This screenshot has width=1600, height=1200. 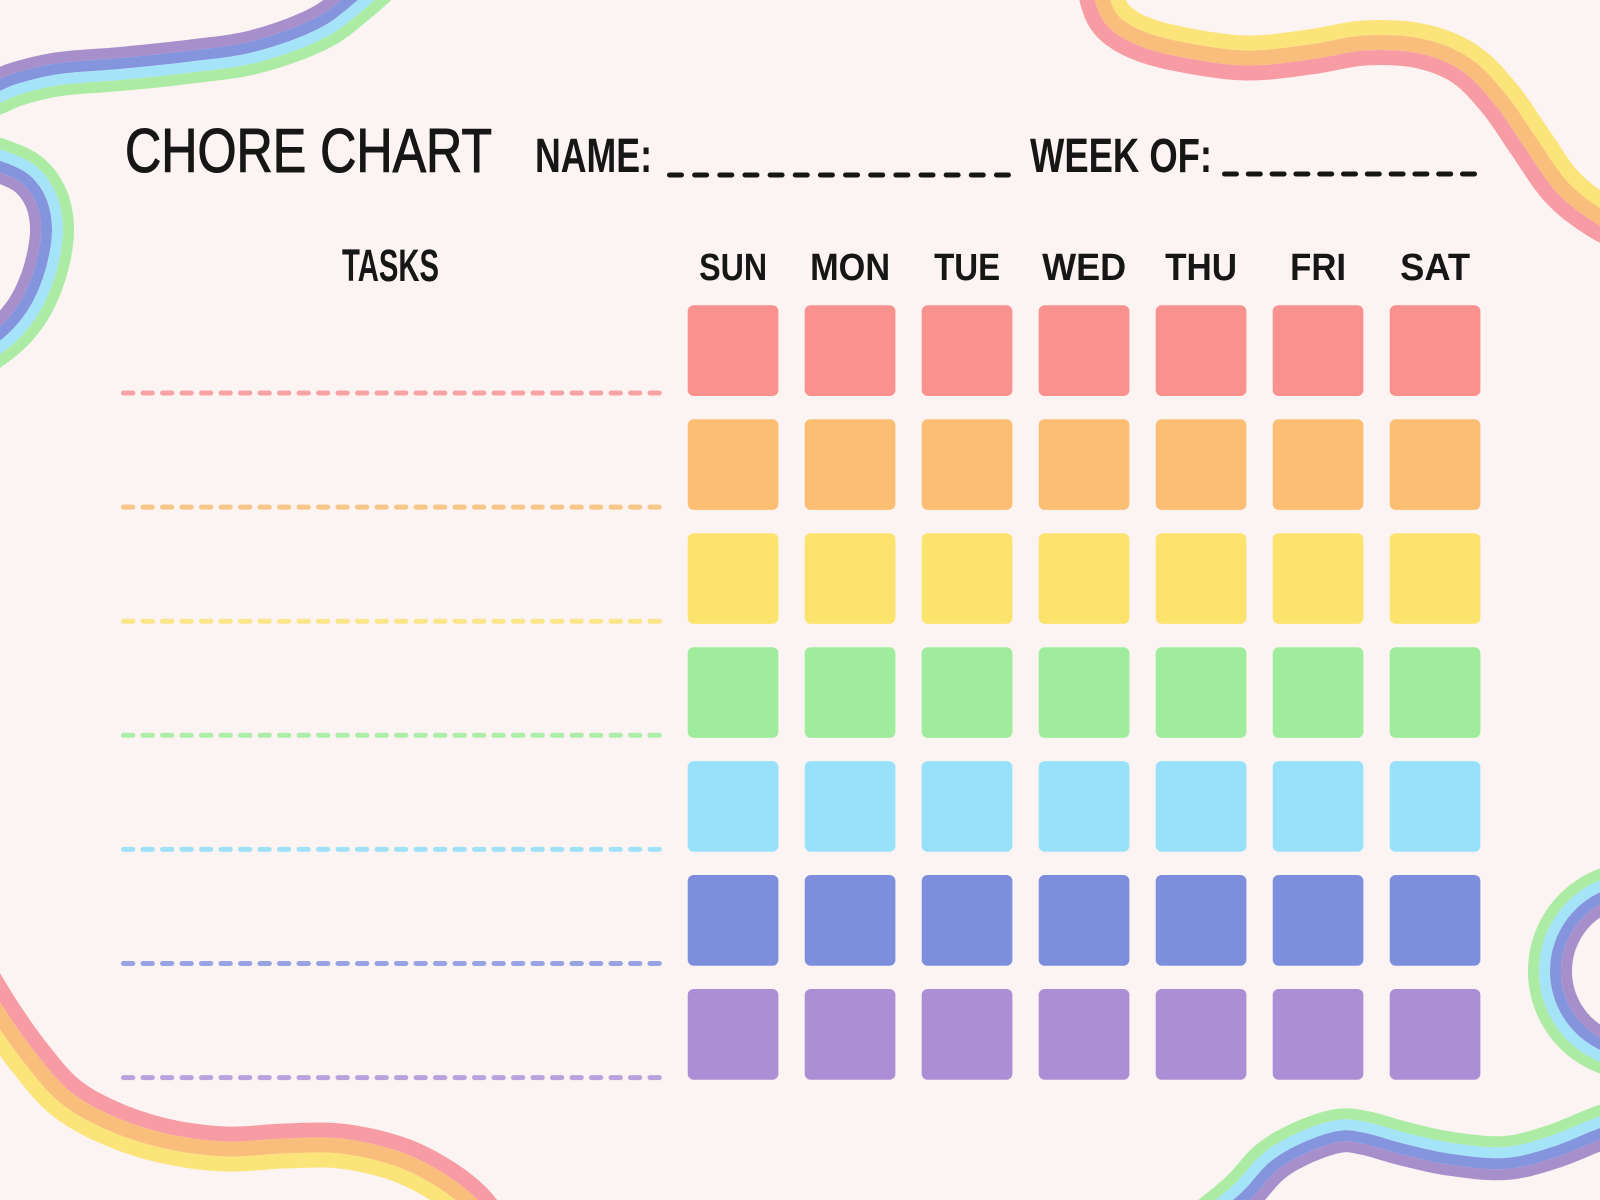 I want to click on svg-text: WED, so click(x=1084, y=268).